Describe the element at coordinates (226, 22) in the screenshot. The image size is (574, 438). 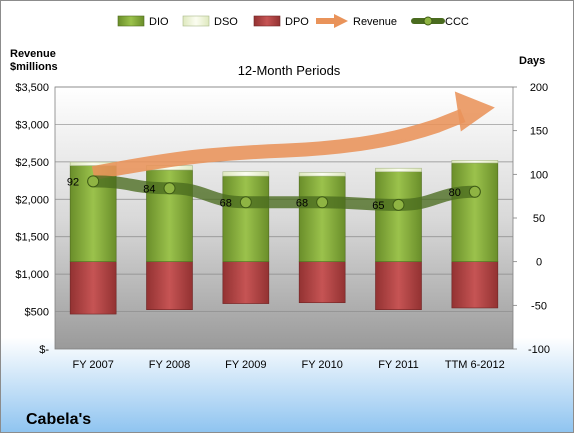
I see `legend-label: DSO` at that location.